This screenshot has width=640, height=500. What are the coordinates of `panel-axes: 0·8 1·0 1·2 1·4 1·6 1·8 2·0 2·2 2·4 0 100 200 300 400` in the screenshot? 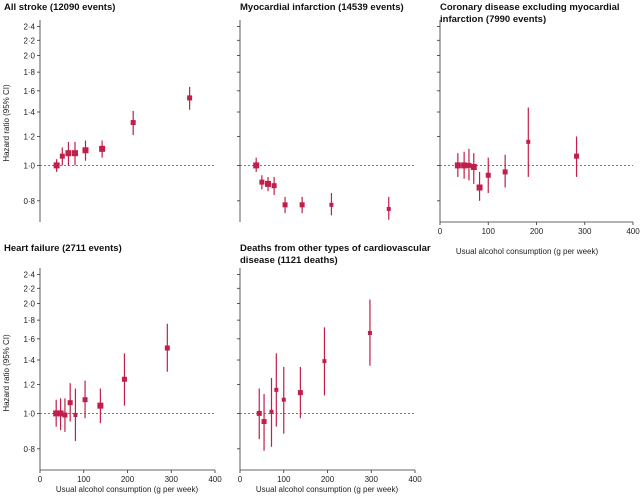 It's located at (122, 376).